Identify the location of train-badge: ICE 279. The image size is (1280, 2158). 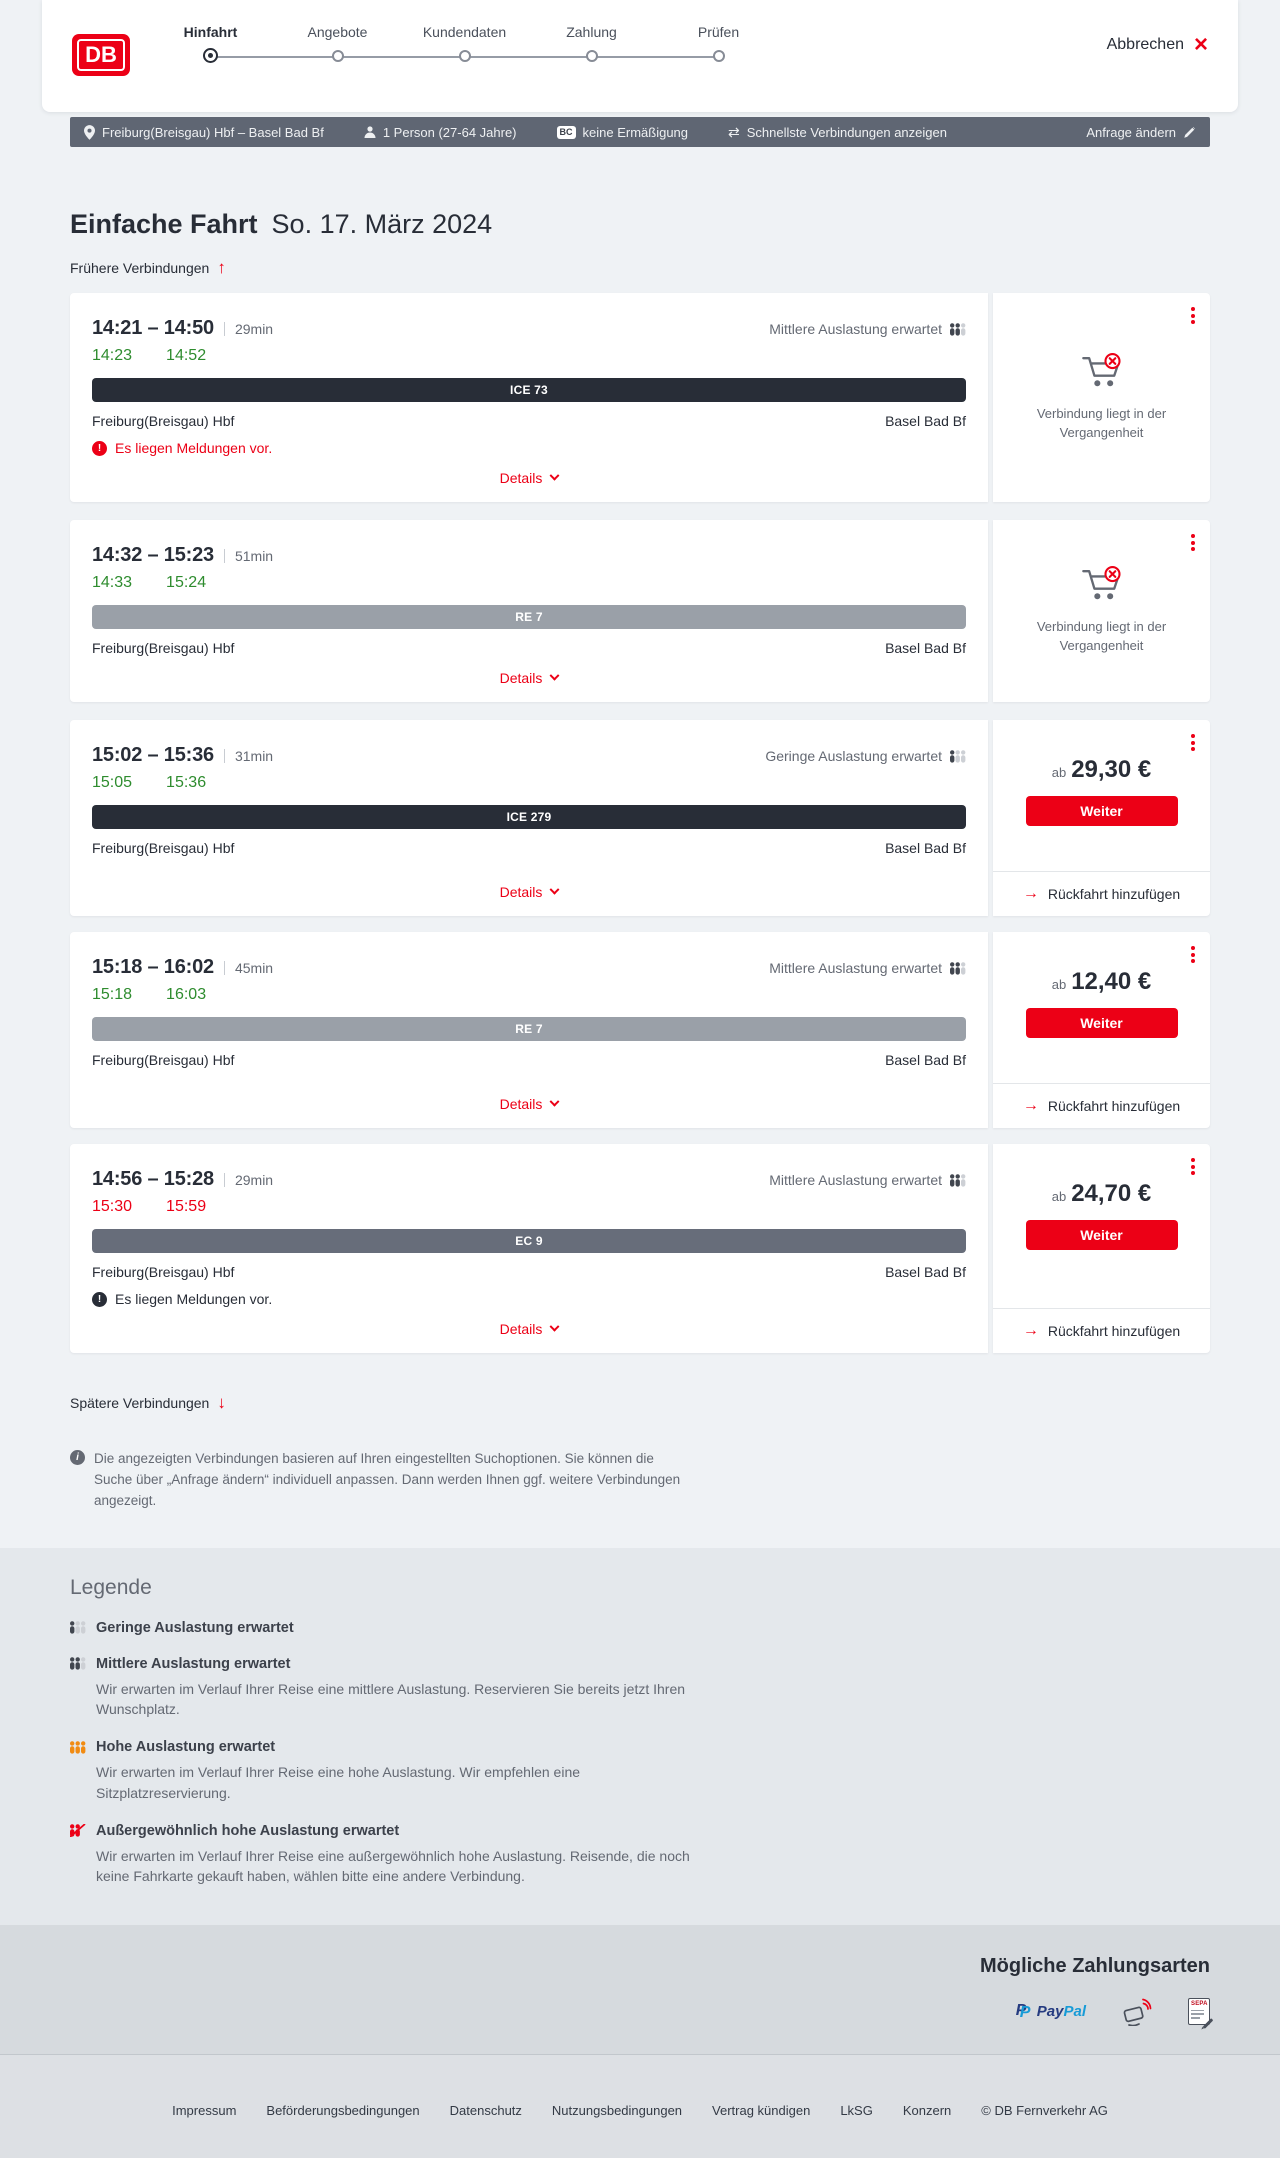
(529, 817).